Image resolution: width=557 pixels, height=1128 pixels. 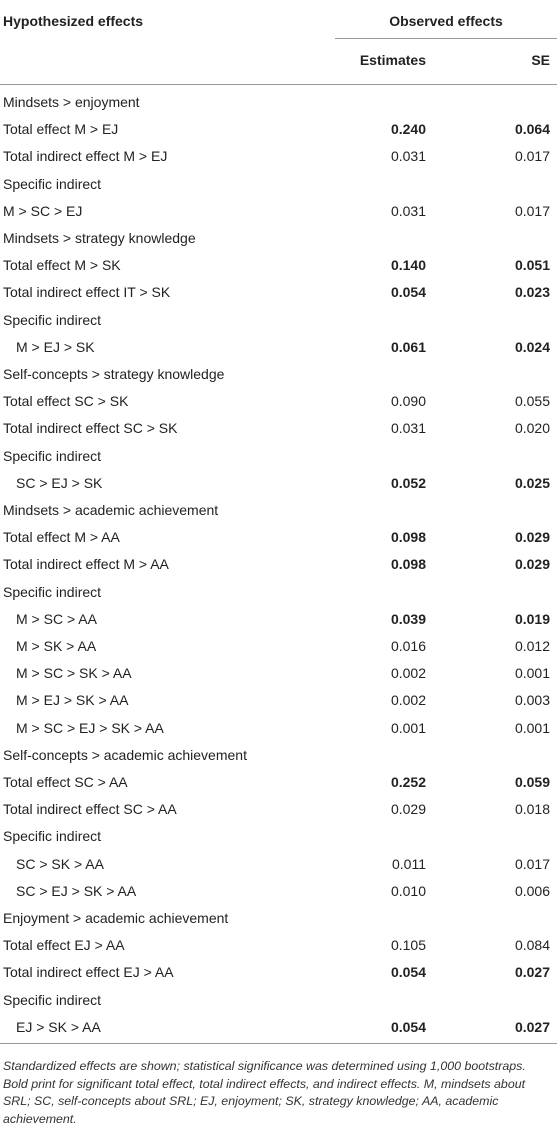 I want to click on row-label: Total effect M > SK, so click(x=62, y=265).